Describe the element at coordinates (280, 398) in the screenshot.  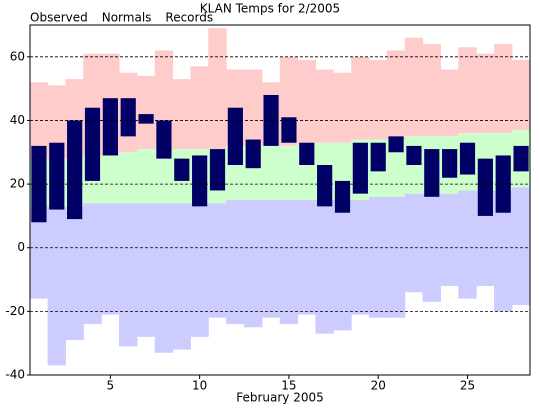
I see `x-axis-label: February 2005` at that location.